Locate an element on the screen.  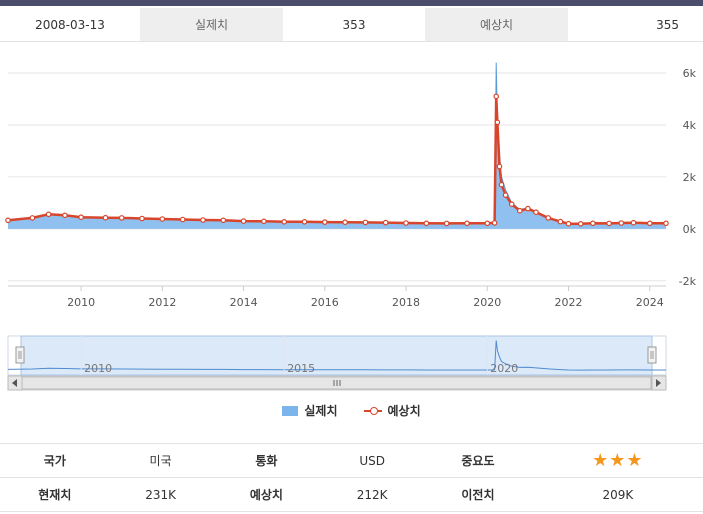
scroll-right-arrow-icon is located at coordinates (658, 383).